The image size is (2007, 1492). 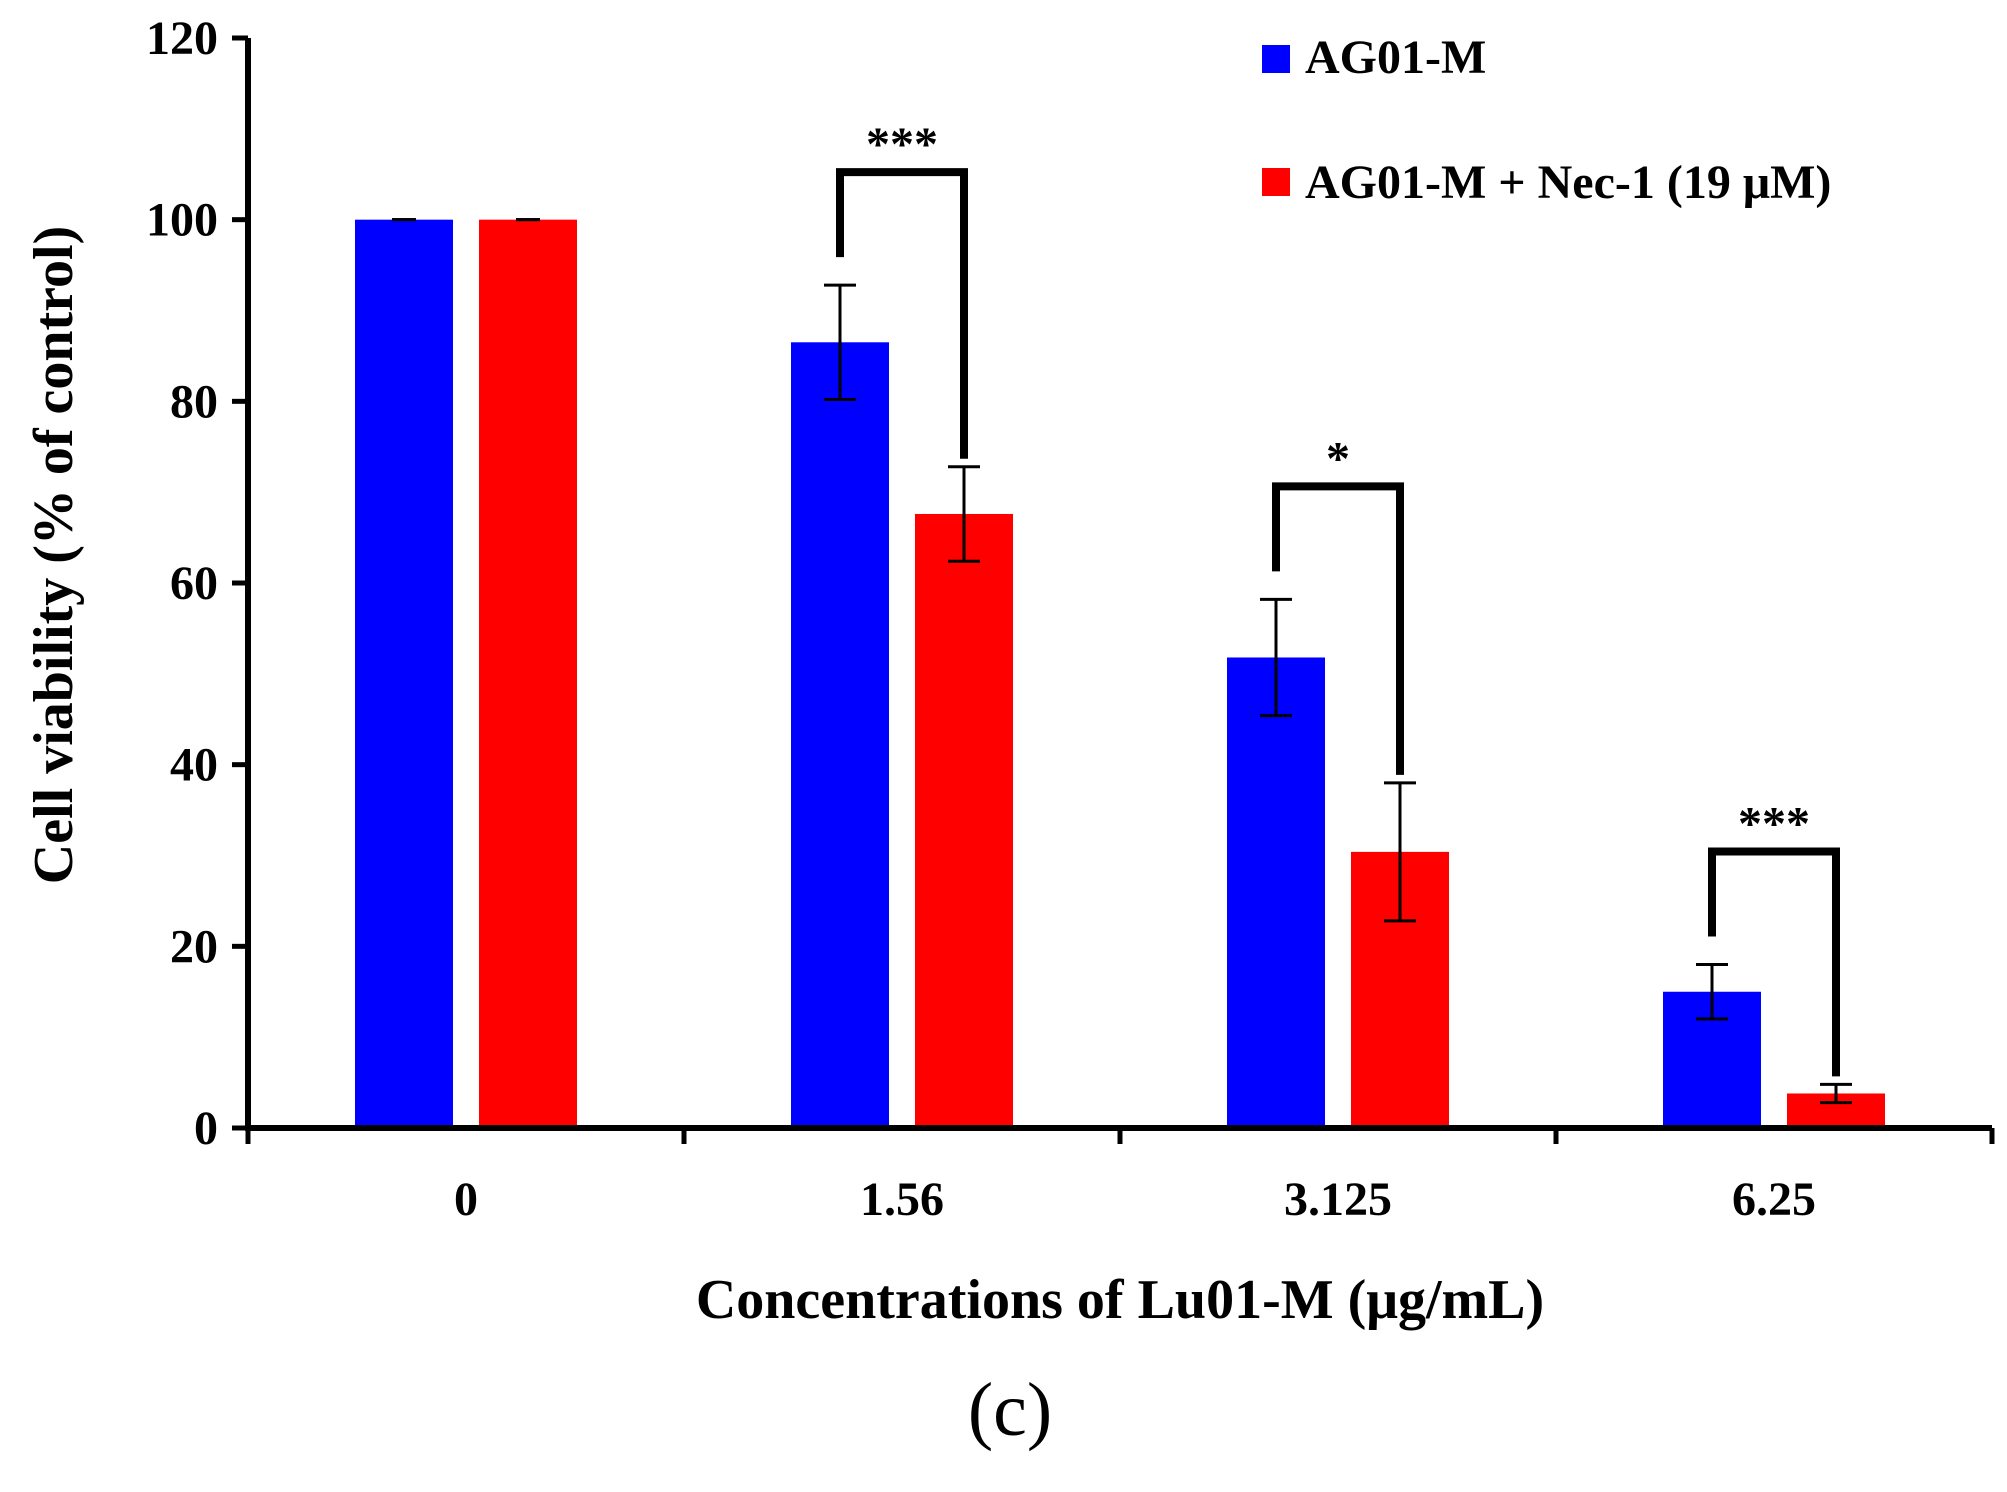 What do you see at coordinates (1546, 120) in the screenshot?
I see `legend: AG01-M AG01-M + Nec-1 (19 μM)` at bounding box center [1546, 120].